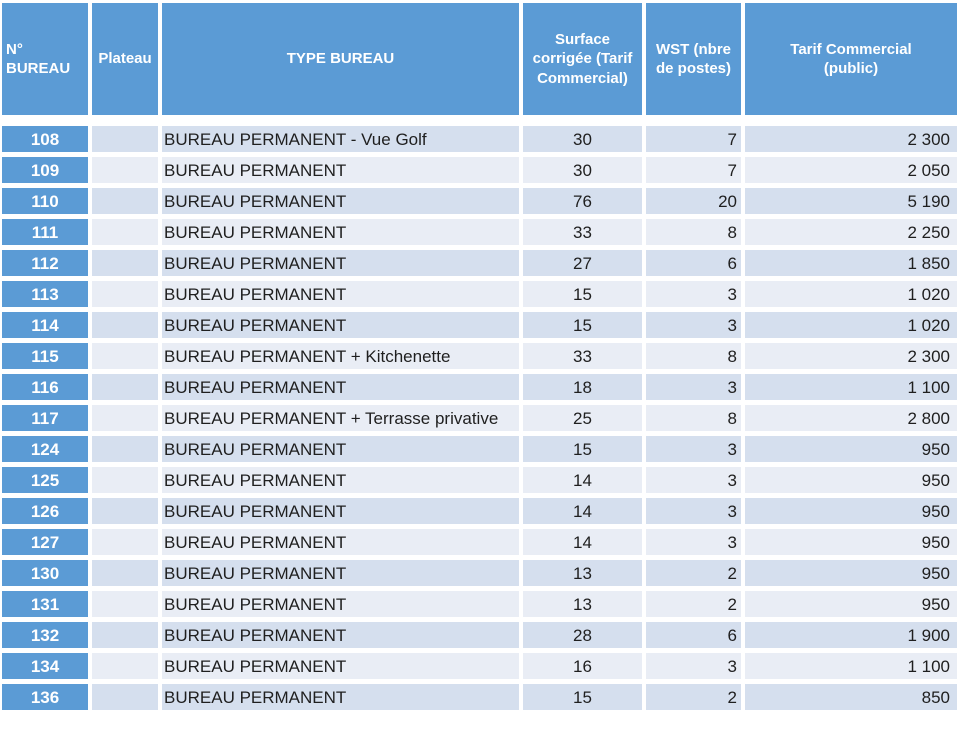 Image resolution: width=959 pixels, height=729 pixels. I want to click on cell-wst: 7, so click(693, 139).